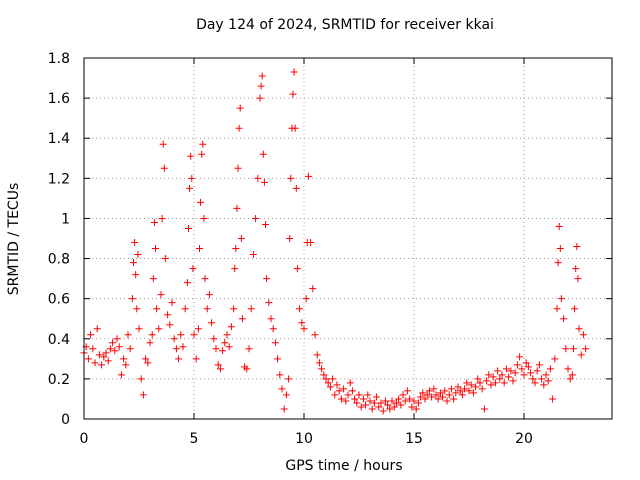  Describe the element at coordinates (84, 439) in the screenshot. I see `x-tick-label: 0` at that location.